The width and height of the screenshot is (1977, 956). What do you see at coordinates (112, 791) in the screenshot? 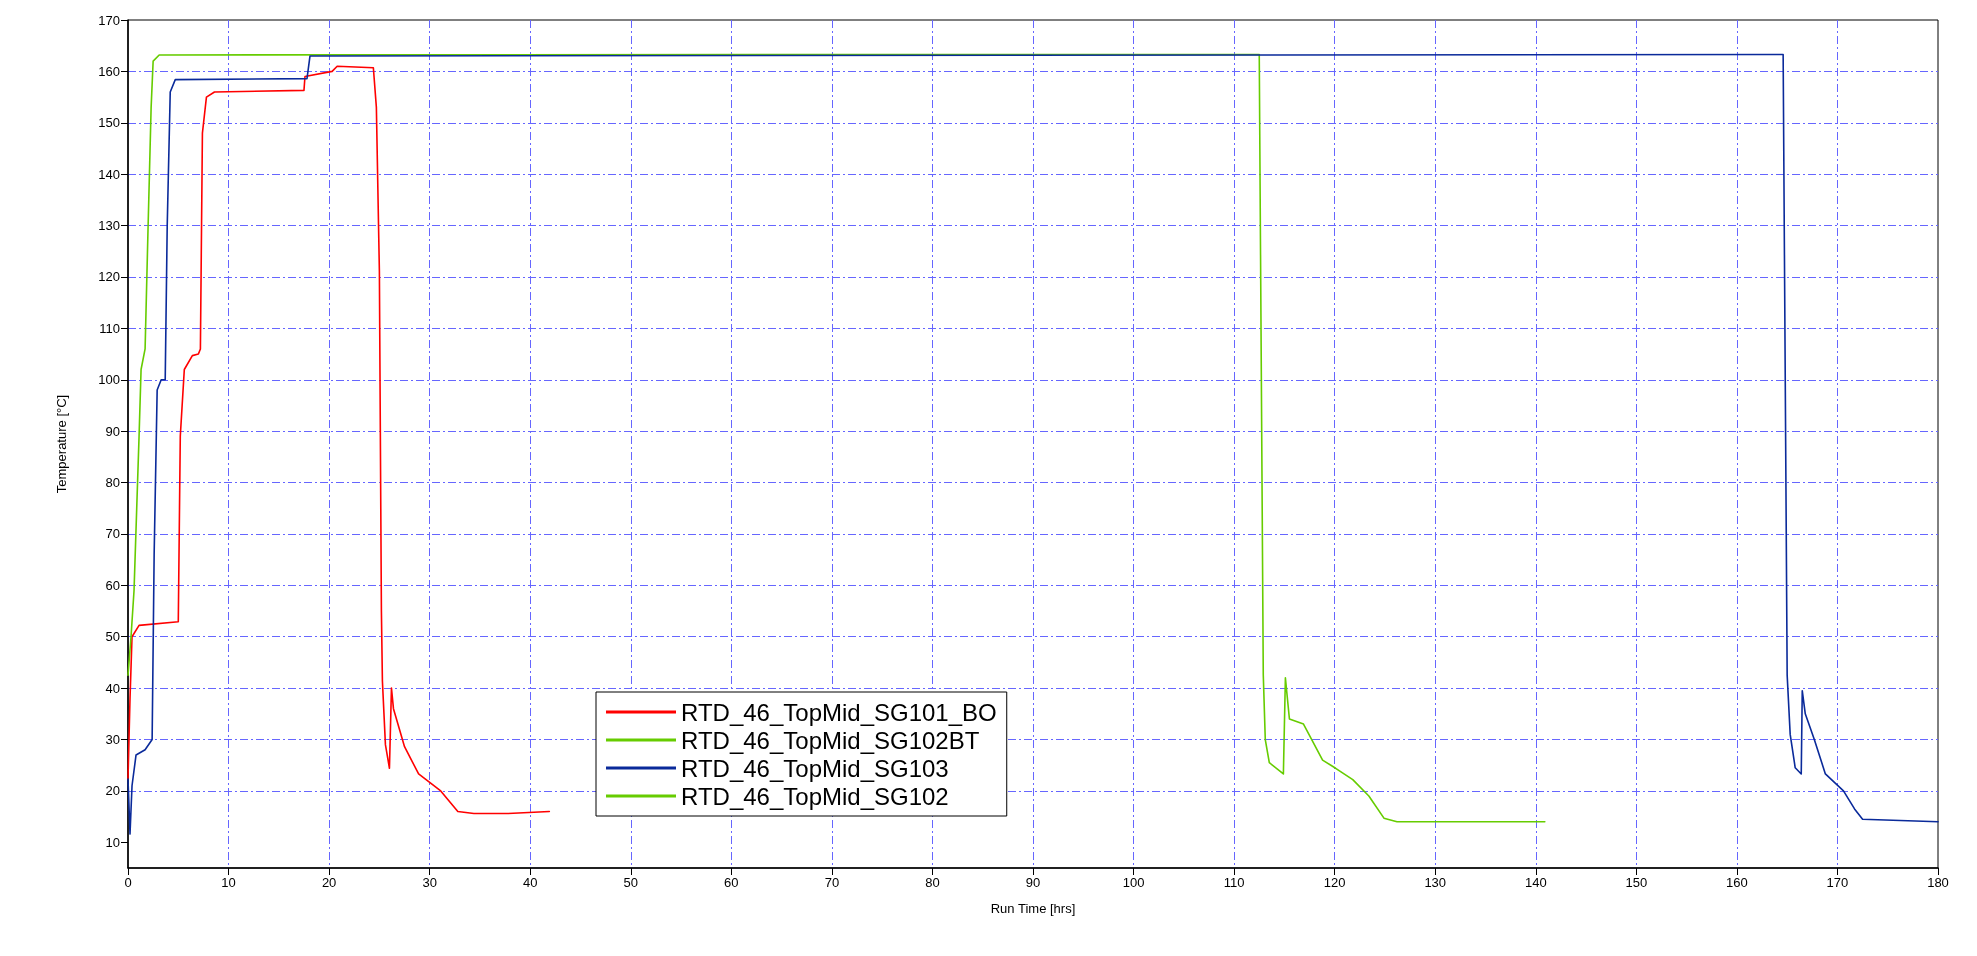
I see `y-tick-label: 20` at bounding box center [112, 791].